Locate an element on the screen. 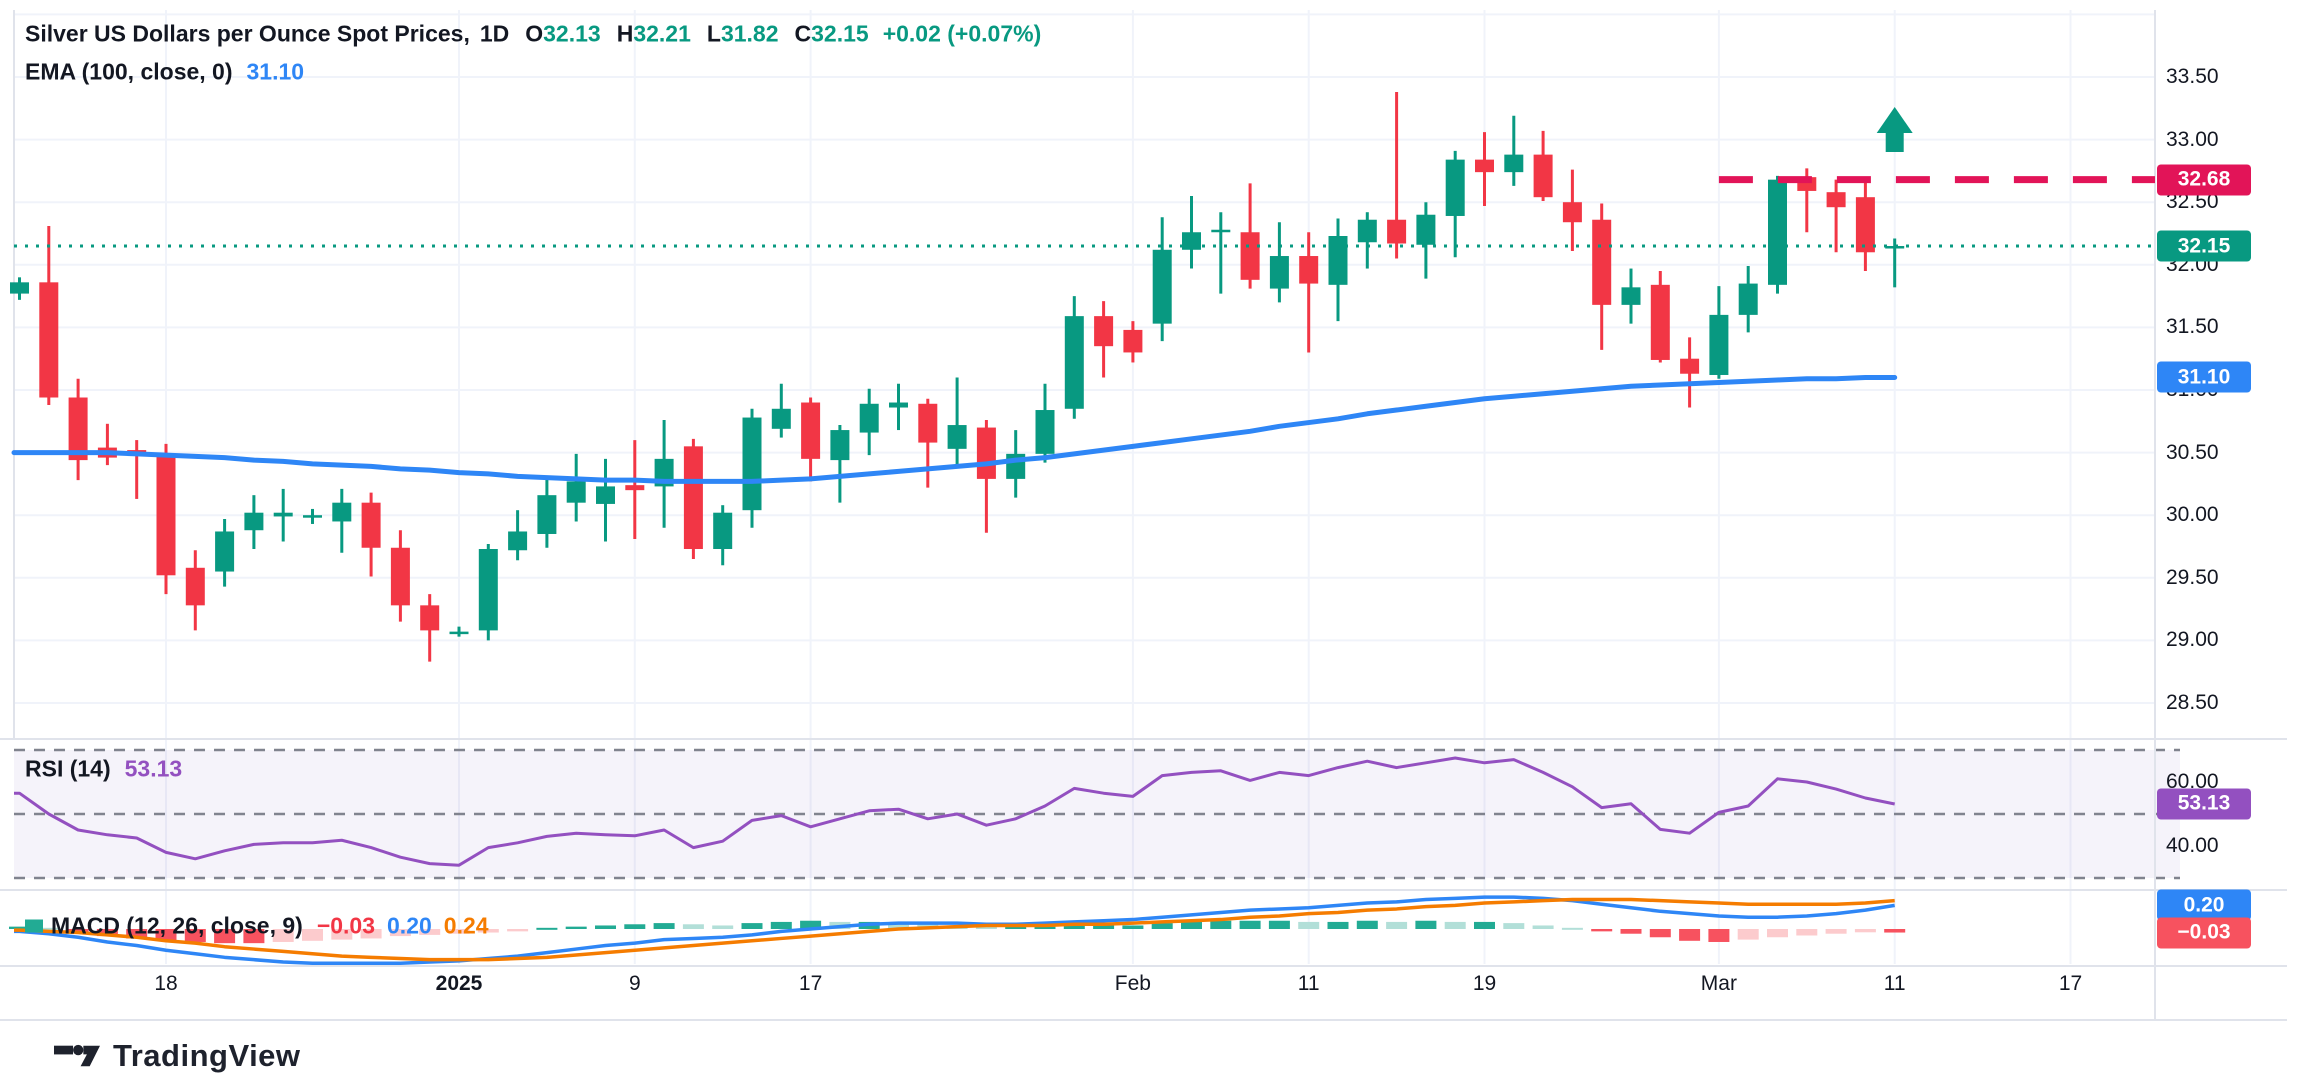 The height and width of the screenshot is (1092, 2308). price-axis-tick: 30.50 is located at coordinates (2192, 452).